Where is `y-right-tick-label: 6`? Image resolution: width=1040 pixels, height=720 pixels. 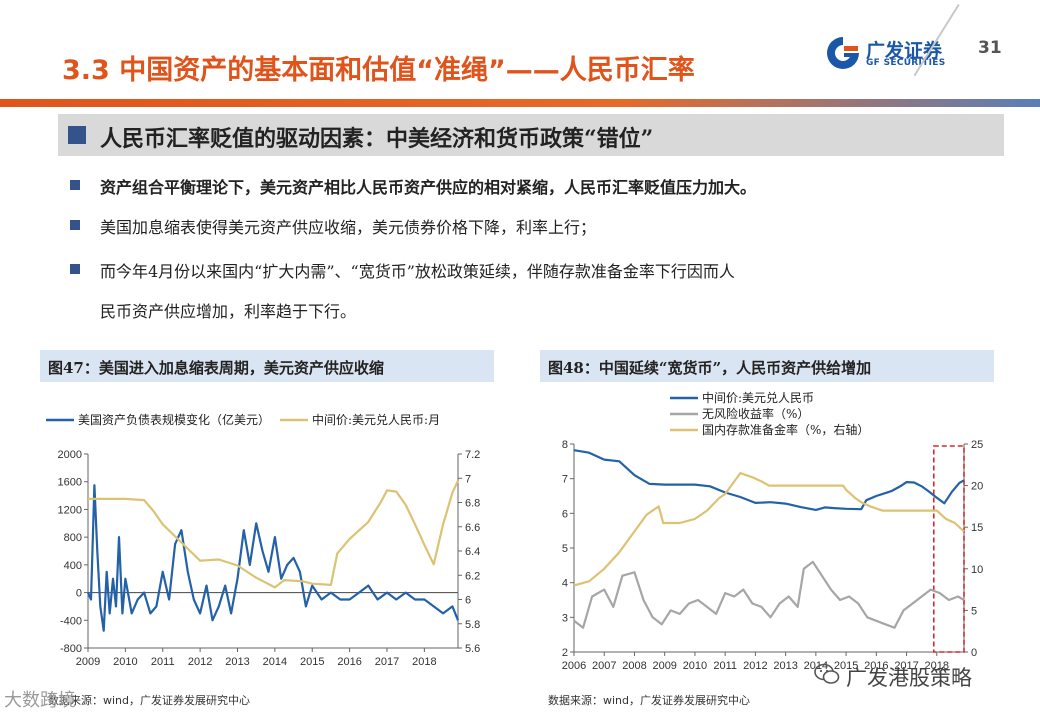
y-right-tick-label: 6 is located at coordinates (468, 601).